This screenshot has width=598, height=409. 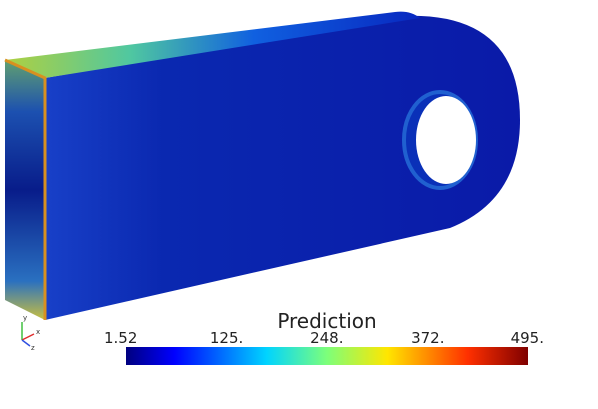 I want to click on x-axis-arrow, so click(x=28, y=337).